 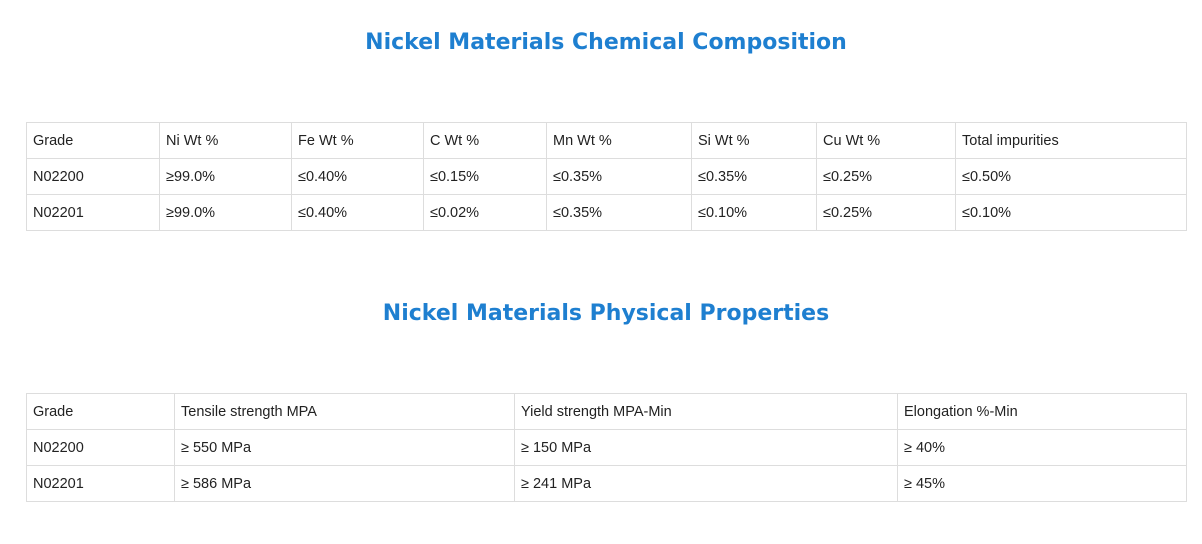 I want to click on table-row: N02201 ≥ 586 MPa ≥ 241 MPa ≥ 45%, so click(x=606, y=483).